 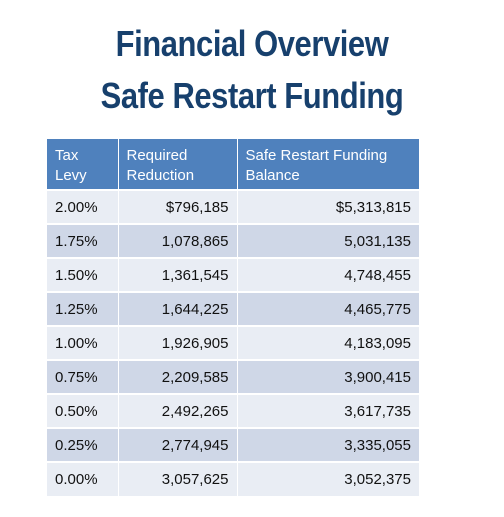 I want to click on required-reduction-cell: 1,361,545, so click(x=178, y=274).